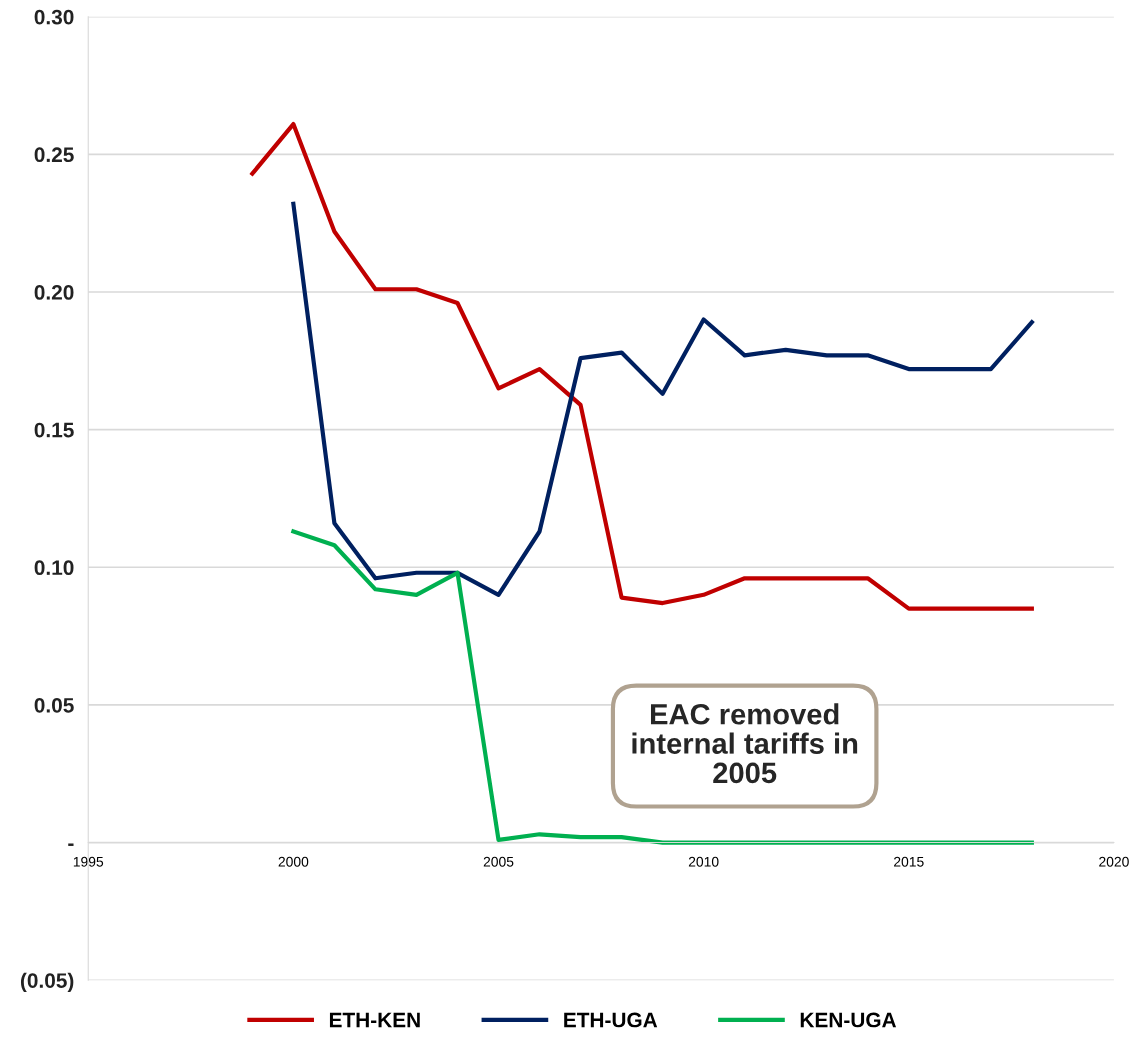 The height and width of the screenshot is (1045, 1146). What do you see at coordinates (88, 861) in the screenshot?
I see `x-tick-label: 1995` at bounding box center [88, 861].